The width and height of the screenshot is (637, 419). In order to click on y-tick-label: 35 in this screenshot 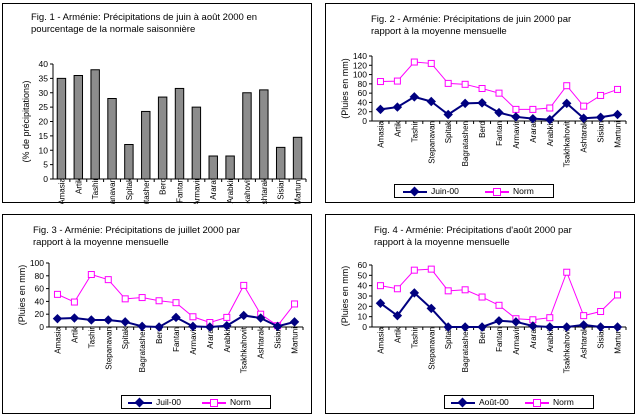, I will do `click(44, 78)`.